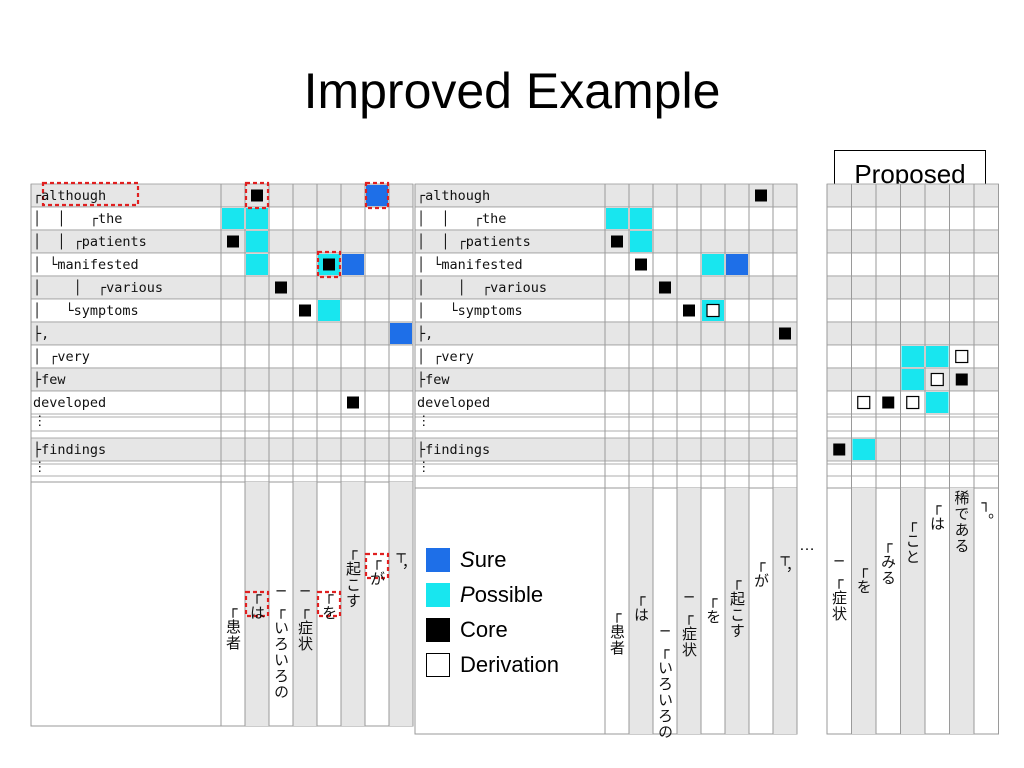 The width and height of the screenshot is (1024, 768). I want to click on left-japanese-token: ─┌いろいろの, so click(281, 641).